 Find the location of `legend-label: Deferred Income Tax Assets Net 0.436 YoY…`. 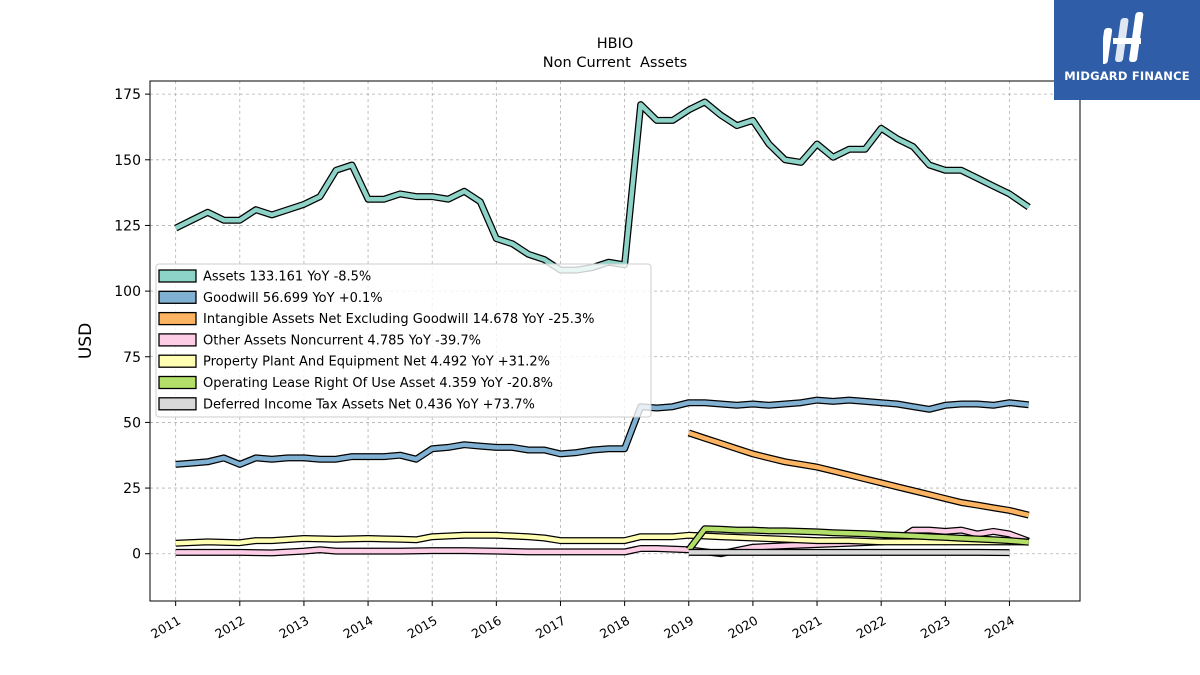

legend-label: Deferred Income Tax Assets Net 0.436 YoY… is located at coordinates (369, 404).